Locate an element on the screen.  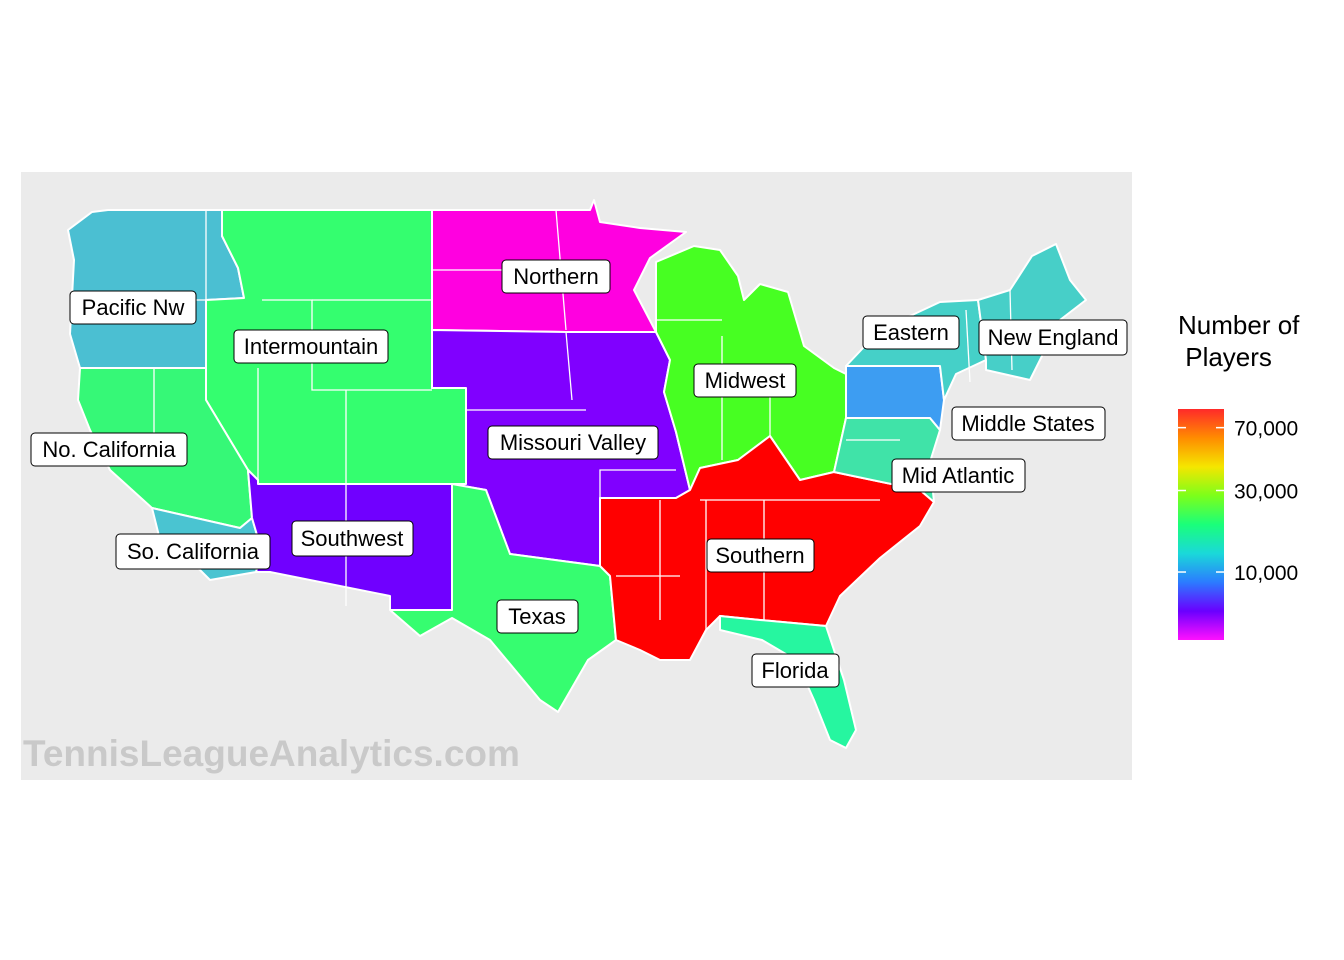
label-eastern: Eastern is located at coordinates (911, 332).